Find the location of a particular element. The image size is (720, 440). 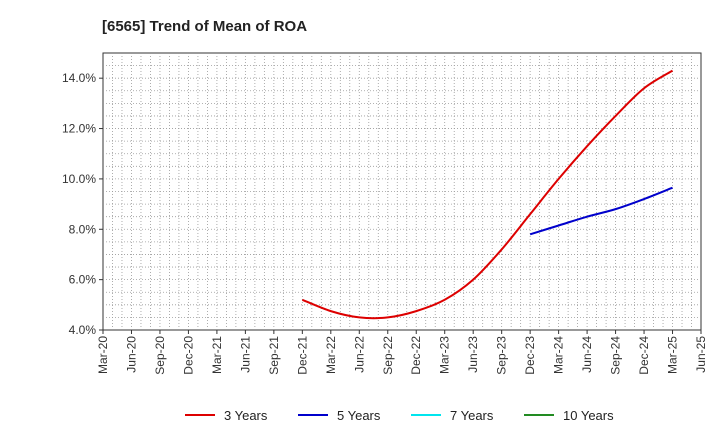

x-tick-label: Mar-20 is located at coordinates (103, 355).